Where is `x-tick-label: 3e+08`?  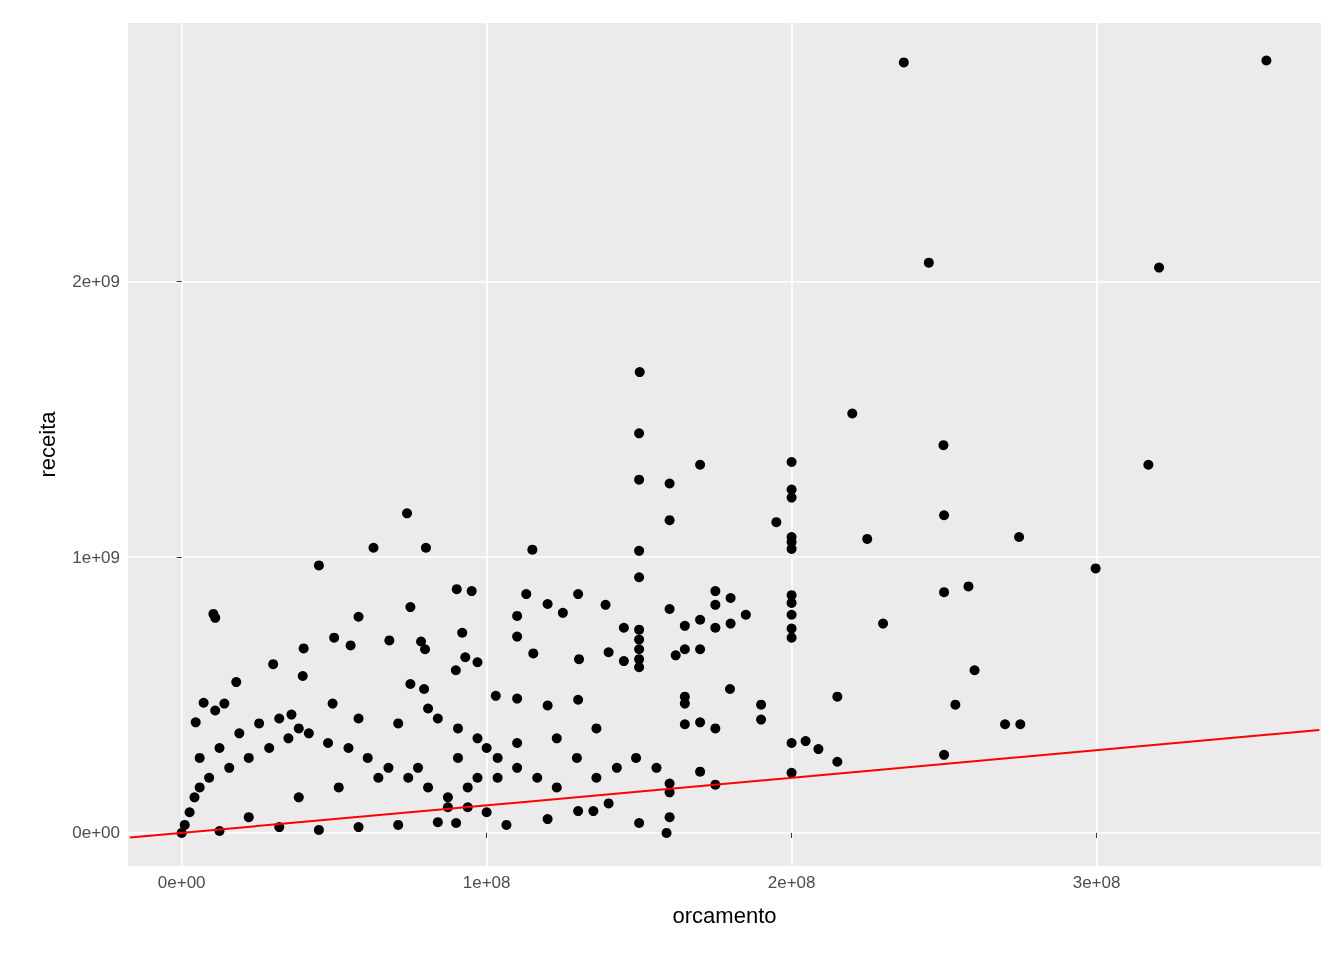
x-tick-label: 3e+08 is located at coordinates (1096, 882).